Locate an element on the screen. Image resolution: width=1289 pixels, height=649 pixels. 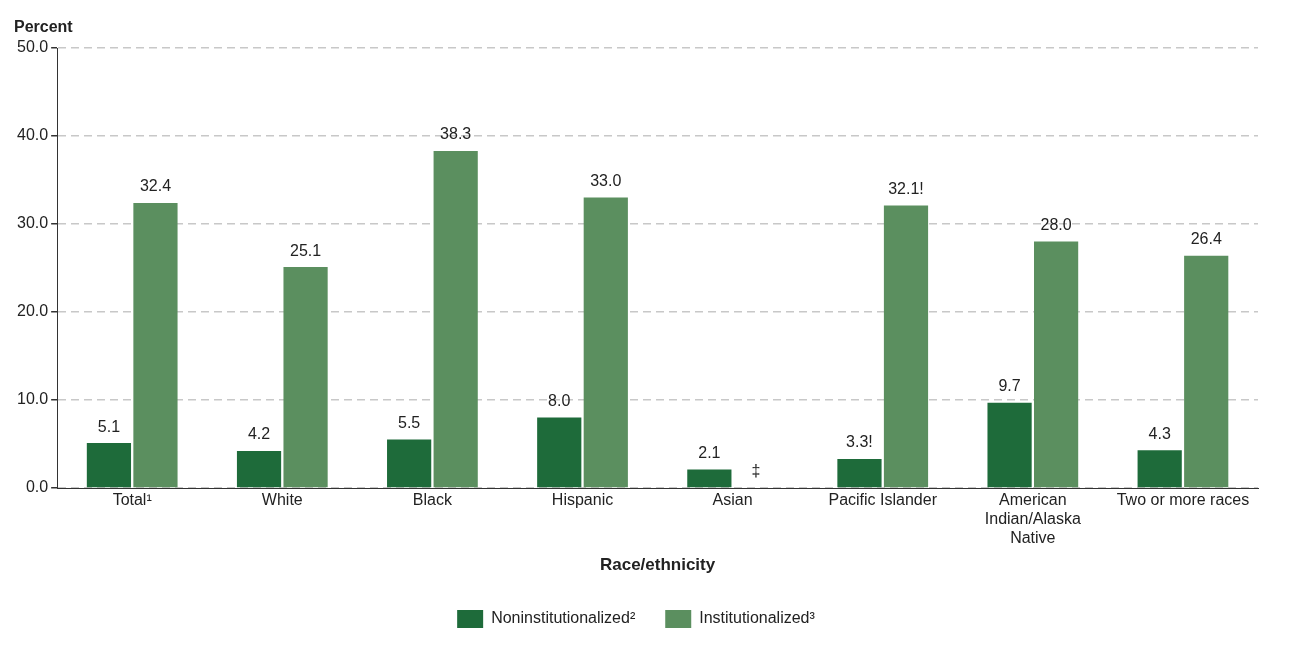
data-label: 26.4 is located at coordinates (1206, 239).